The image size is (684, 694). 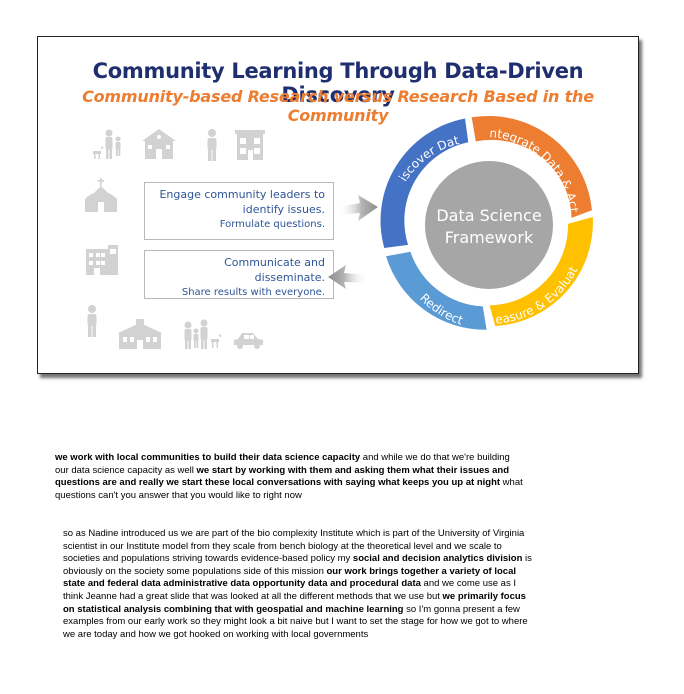 What do you see at coordinates (424, 183) in the screenshot?
I see `segment-discover` at bounding box center [424, 183].